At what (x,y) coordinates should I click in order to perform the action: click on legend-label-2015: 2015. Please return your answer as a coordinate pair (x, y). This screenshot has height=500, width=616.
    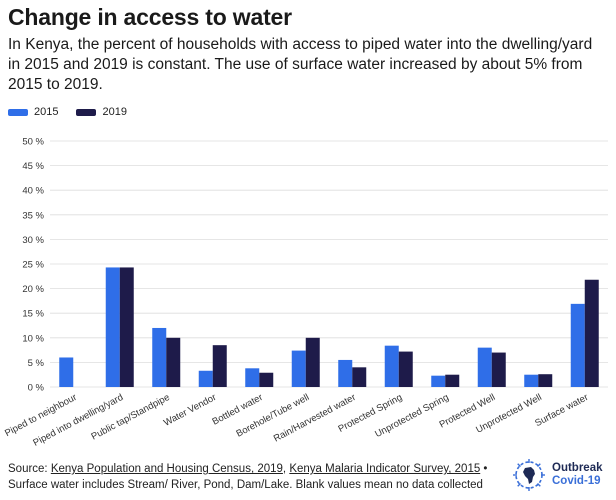
    Looking at the image, I should click on (46, 112).